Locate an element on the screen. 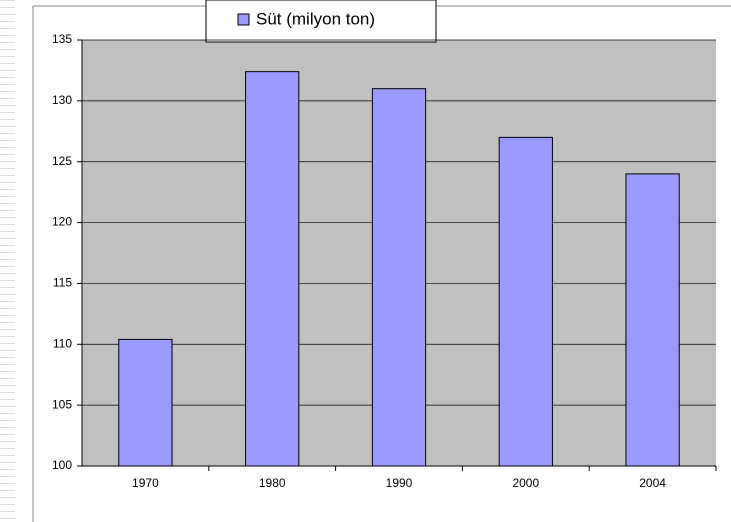 This screenshot has height=522, width=731. y-tick-label: 110 is located at coordinates (62, 343).